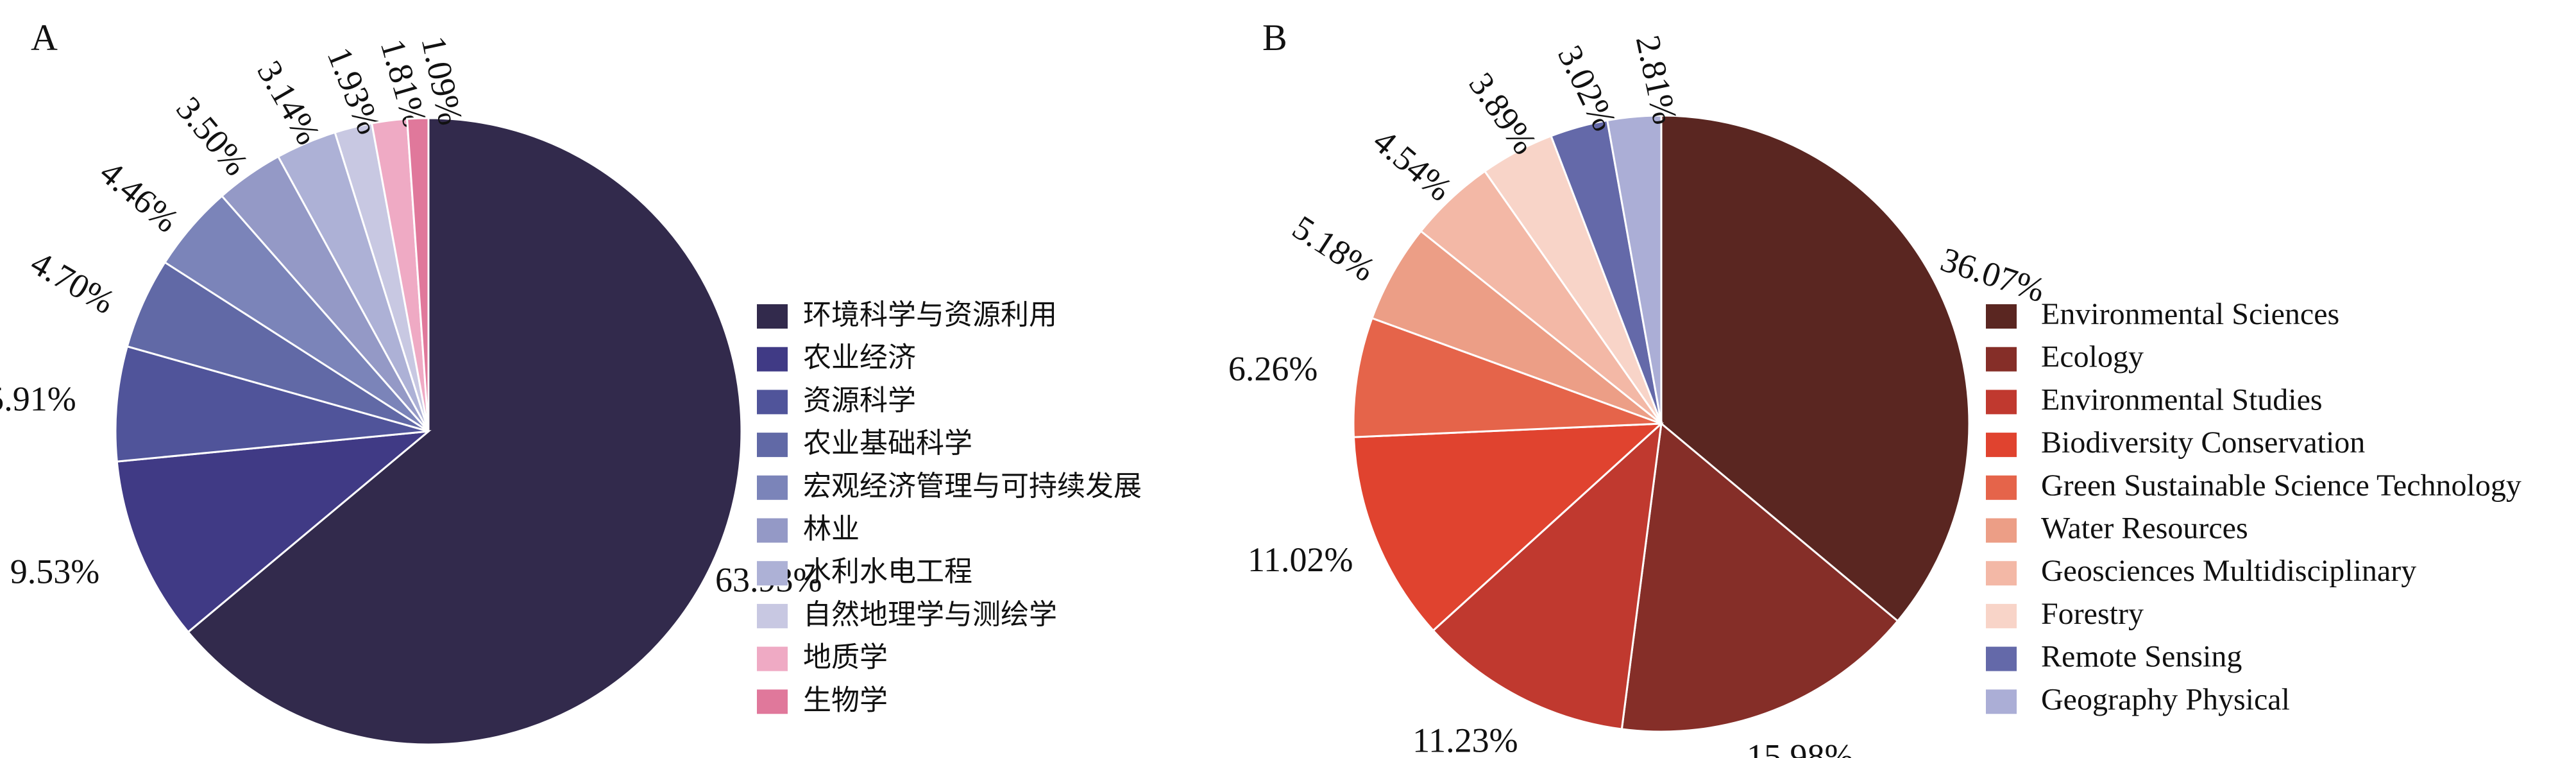 Image resolution: width=2576 pixels, height=758 pixels. I want to click on legend-label: 宏观经济管理与可持续发展, so click(972, 486).